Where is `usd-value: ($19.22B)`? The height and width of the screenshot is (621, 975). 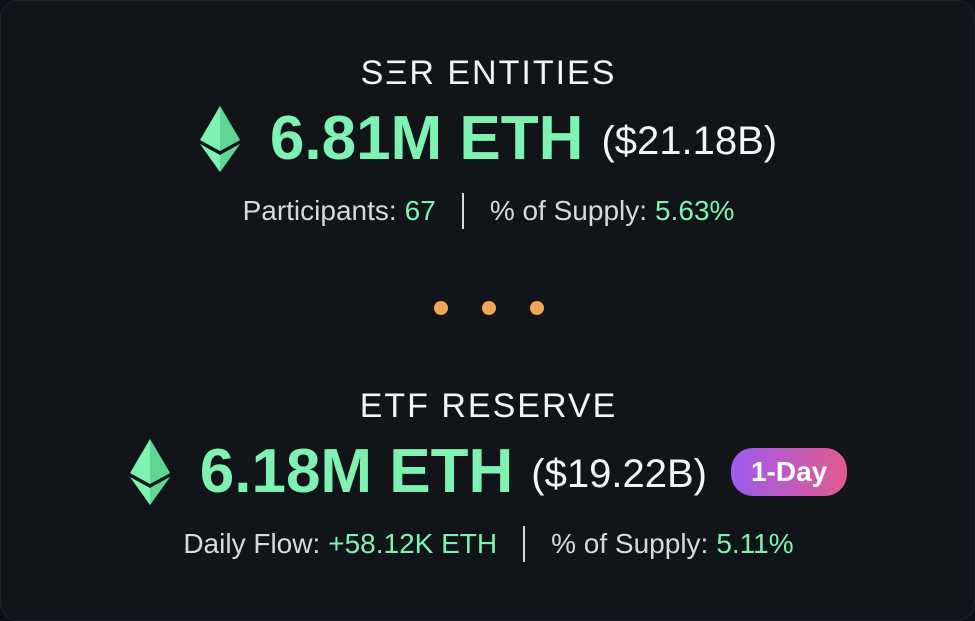 usd-value: ($19.22B) is located at coordinates (619, 474).